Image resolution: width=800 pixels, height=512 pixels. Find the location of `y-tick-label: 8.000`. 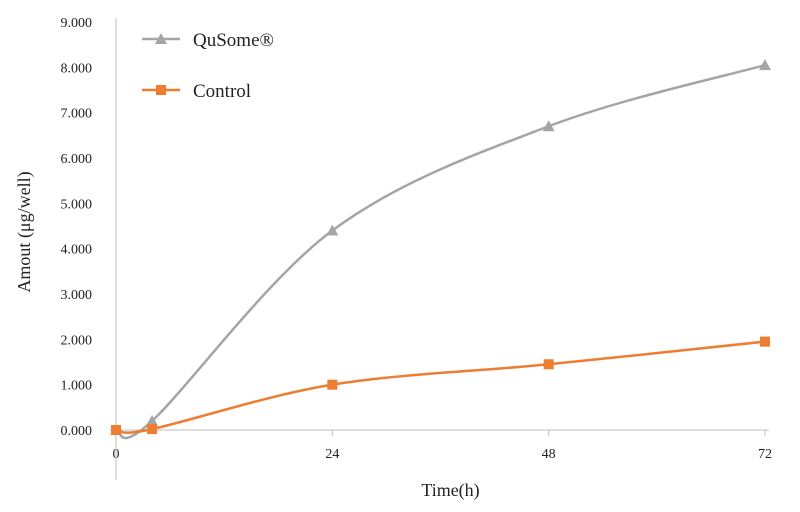

y-tick-label: 8.000 is located at coordinates (77, 68).